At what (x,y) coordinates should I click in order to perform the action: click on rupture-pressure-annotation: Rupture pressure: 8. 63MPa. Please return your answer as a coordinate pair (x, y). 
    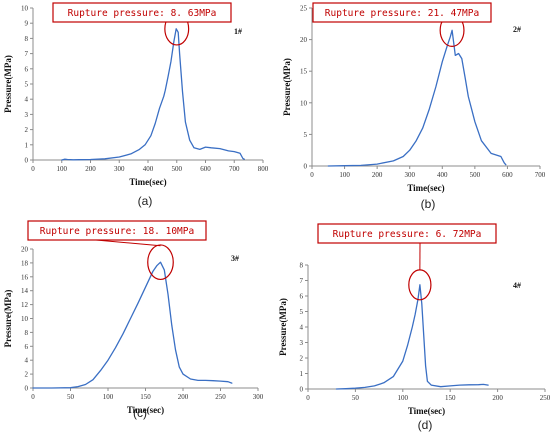
    Looking at the image, I should click on (142, 13).